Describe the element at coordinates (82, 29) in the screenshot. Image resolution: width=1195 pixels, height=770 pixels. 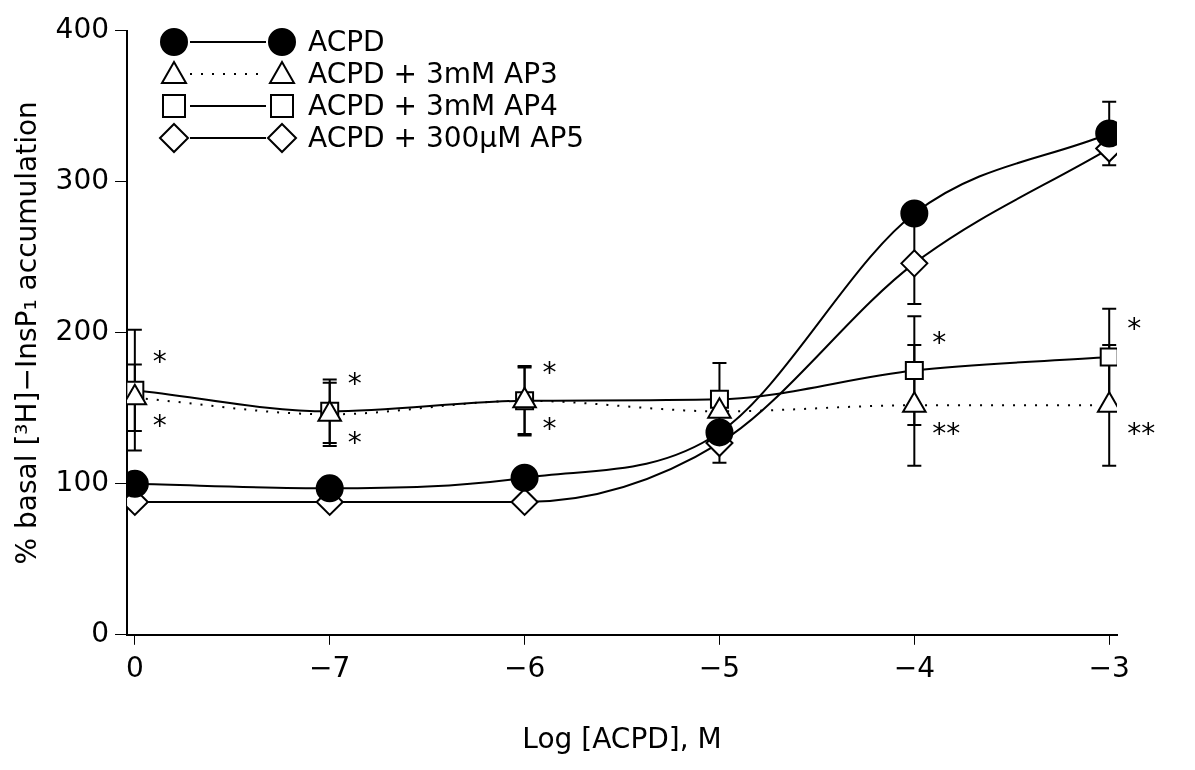
I see `y-tick-label: 400` at that location.